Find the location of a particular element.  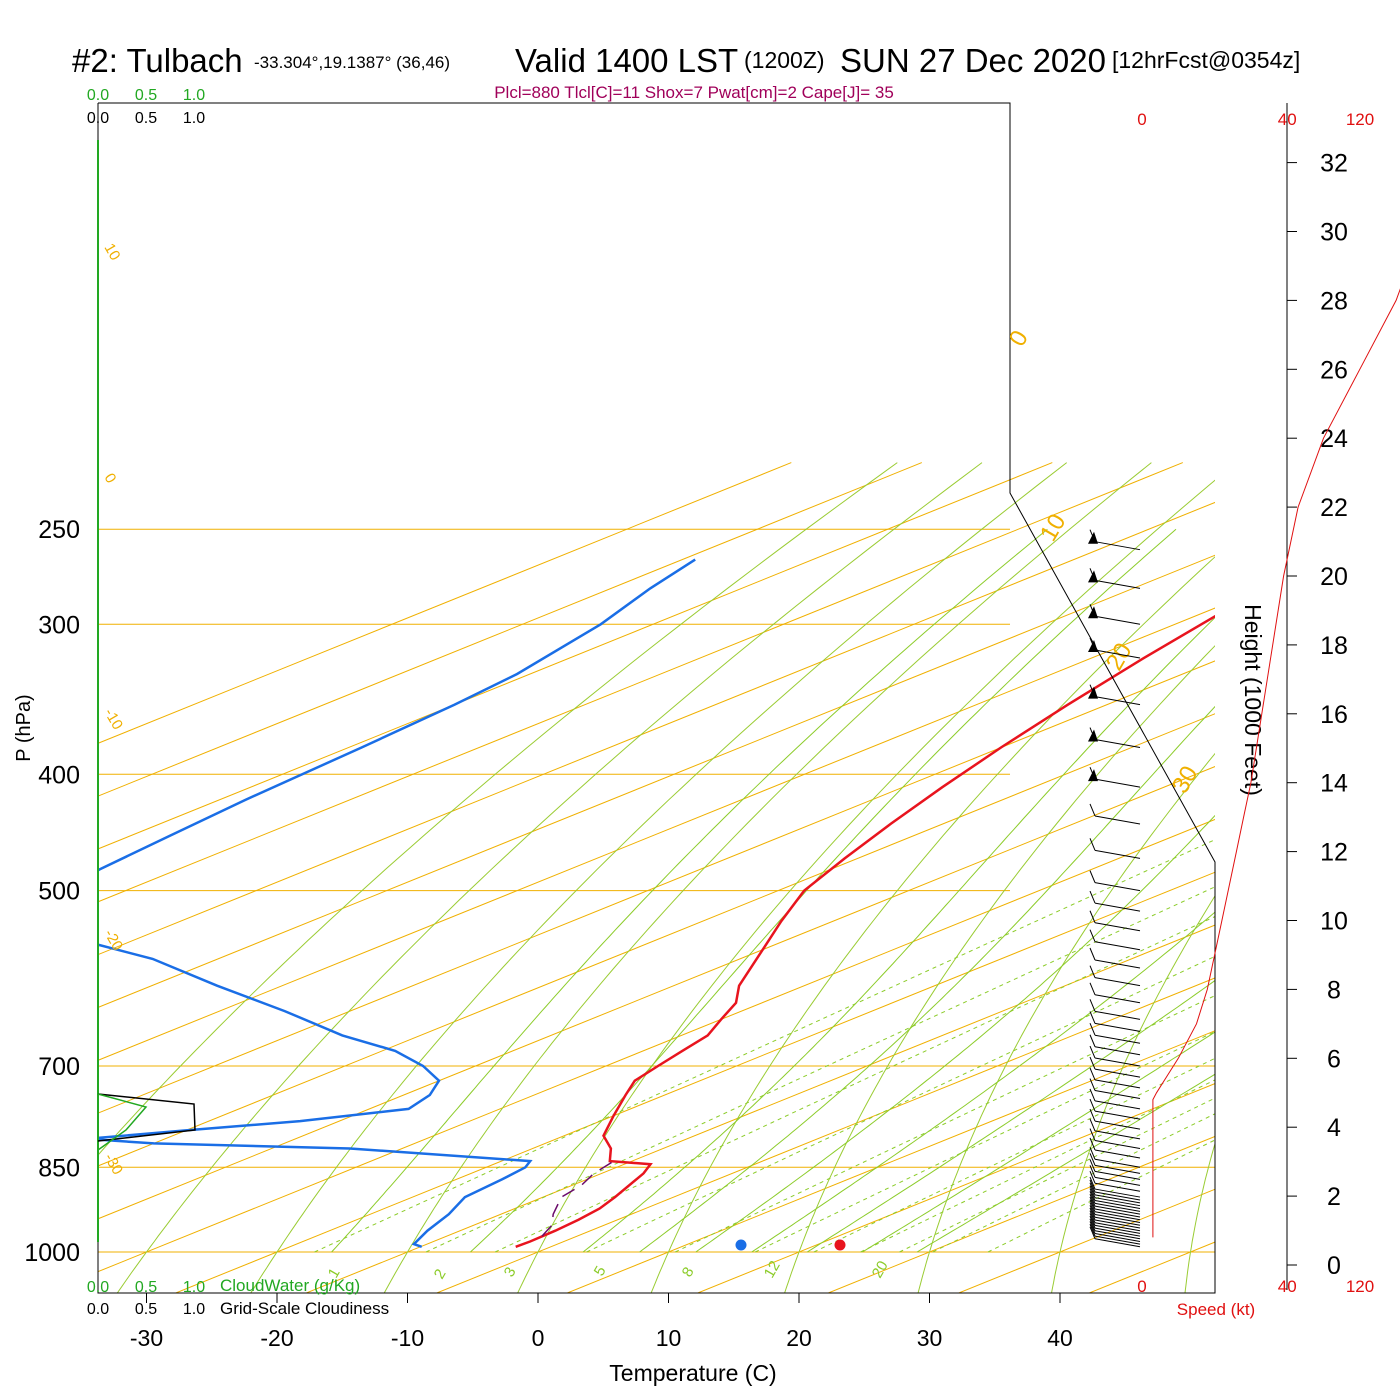

height-tick-label: 14 is located at coordinates (1334, 784).